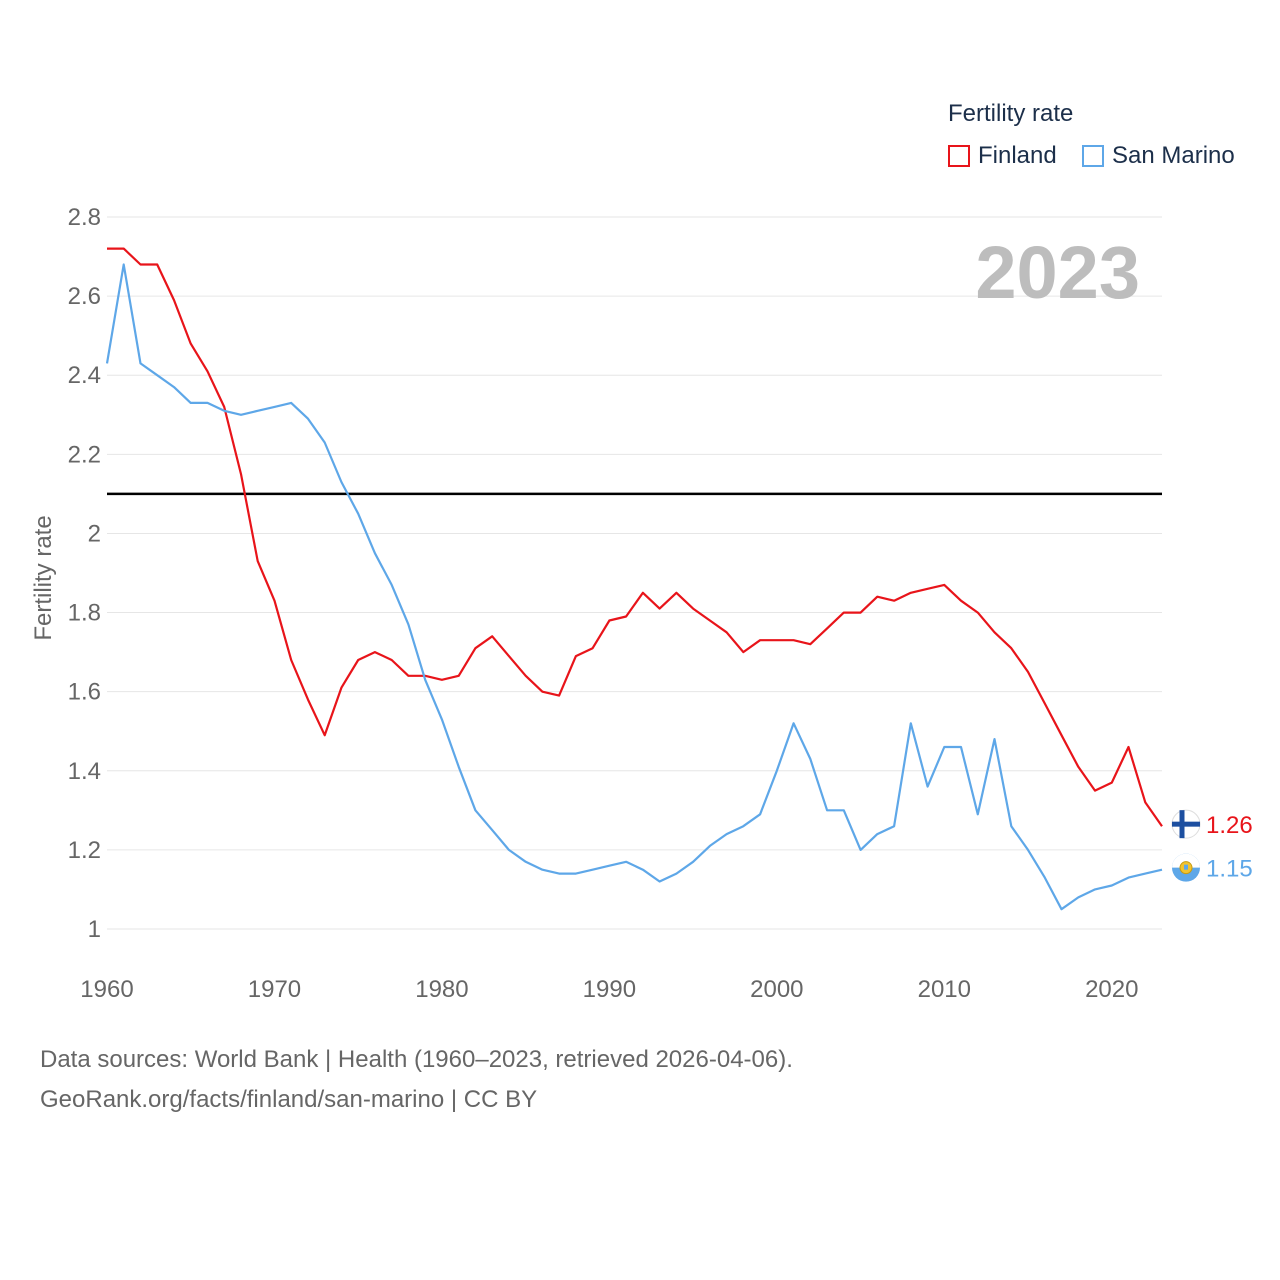  What do you see at coordinates (94, 533) in the screenshot?
I see `y-tick-label: 2` at bounding box center [94, 533].